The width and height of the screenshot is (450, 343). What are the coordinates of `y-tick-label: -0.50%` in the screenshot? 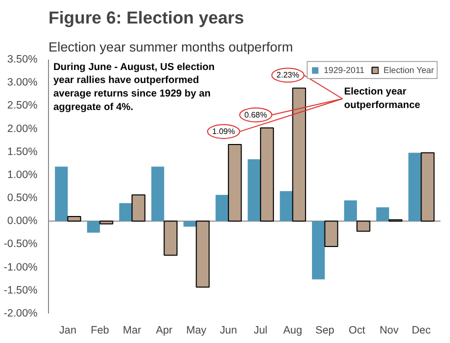 It's located at (21, 244).